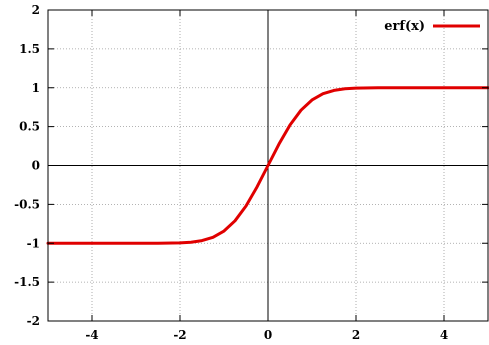  What do you see at coordinates (91, 335) in the screenshot?
I see `x-tick-label: -4` at bounding box center [91, 335].